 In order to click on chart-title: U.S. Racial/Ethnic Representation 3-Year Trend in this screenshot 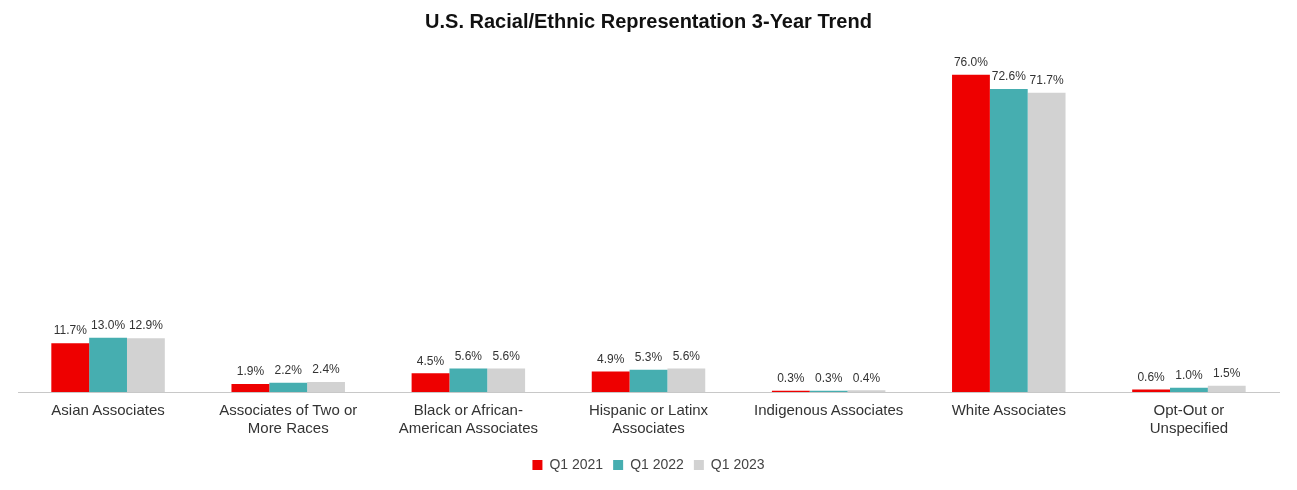, I will do `click(648, 20)`.